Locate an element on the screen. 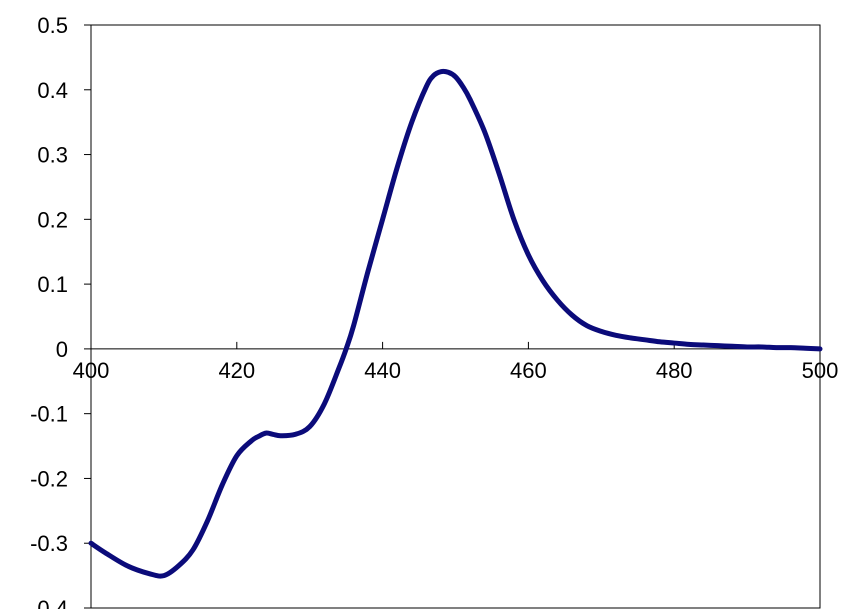 The image size is (843, 609). x-axis-ticks is located at coordinates (455, 345).